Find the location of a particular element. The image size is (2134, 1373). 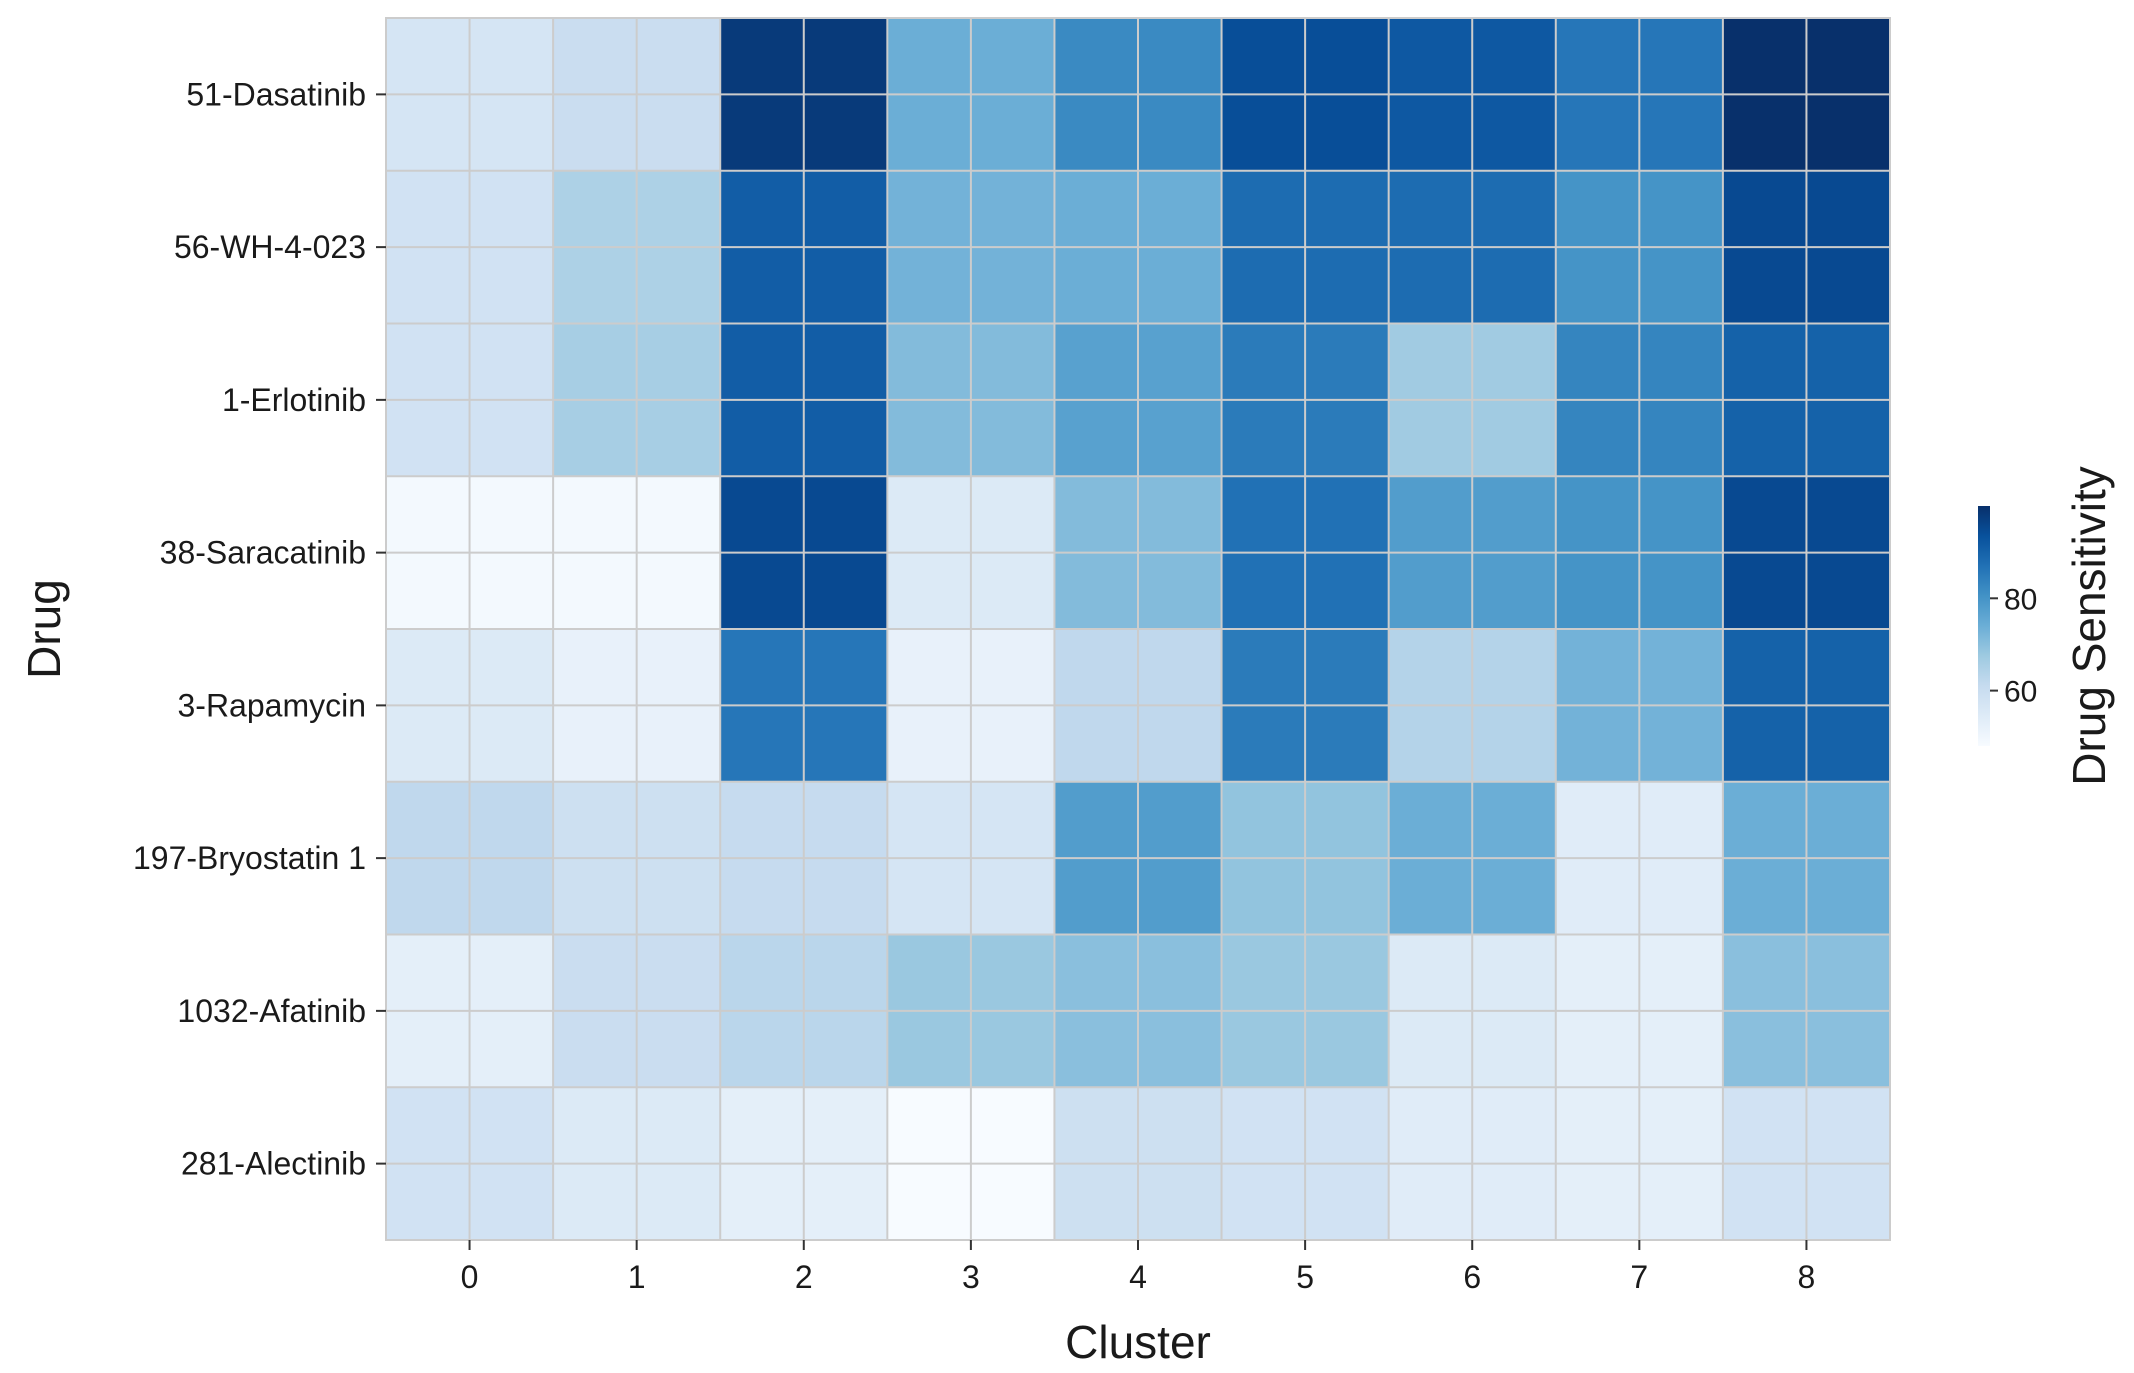

x-axis-ticks: 0 1 2 3 4 5 6 7 8 is located at coordinates (1138, 1267).